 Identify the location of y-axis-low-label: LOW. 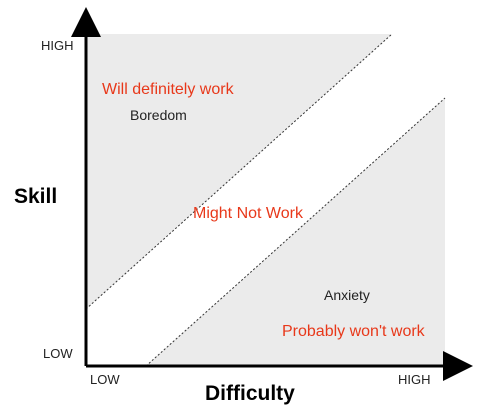
(58, 353).